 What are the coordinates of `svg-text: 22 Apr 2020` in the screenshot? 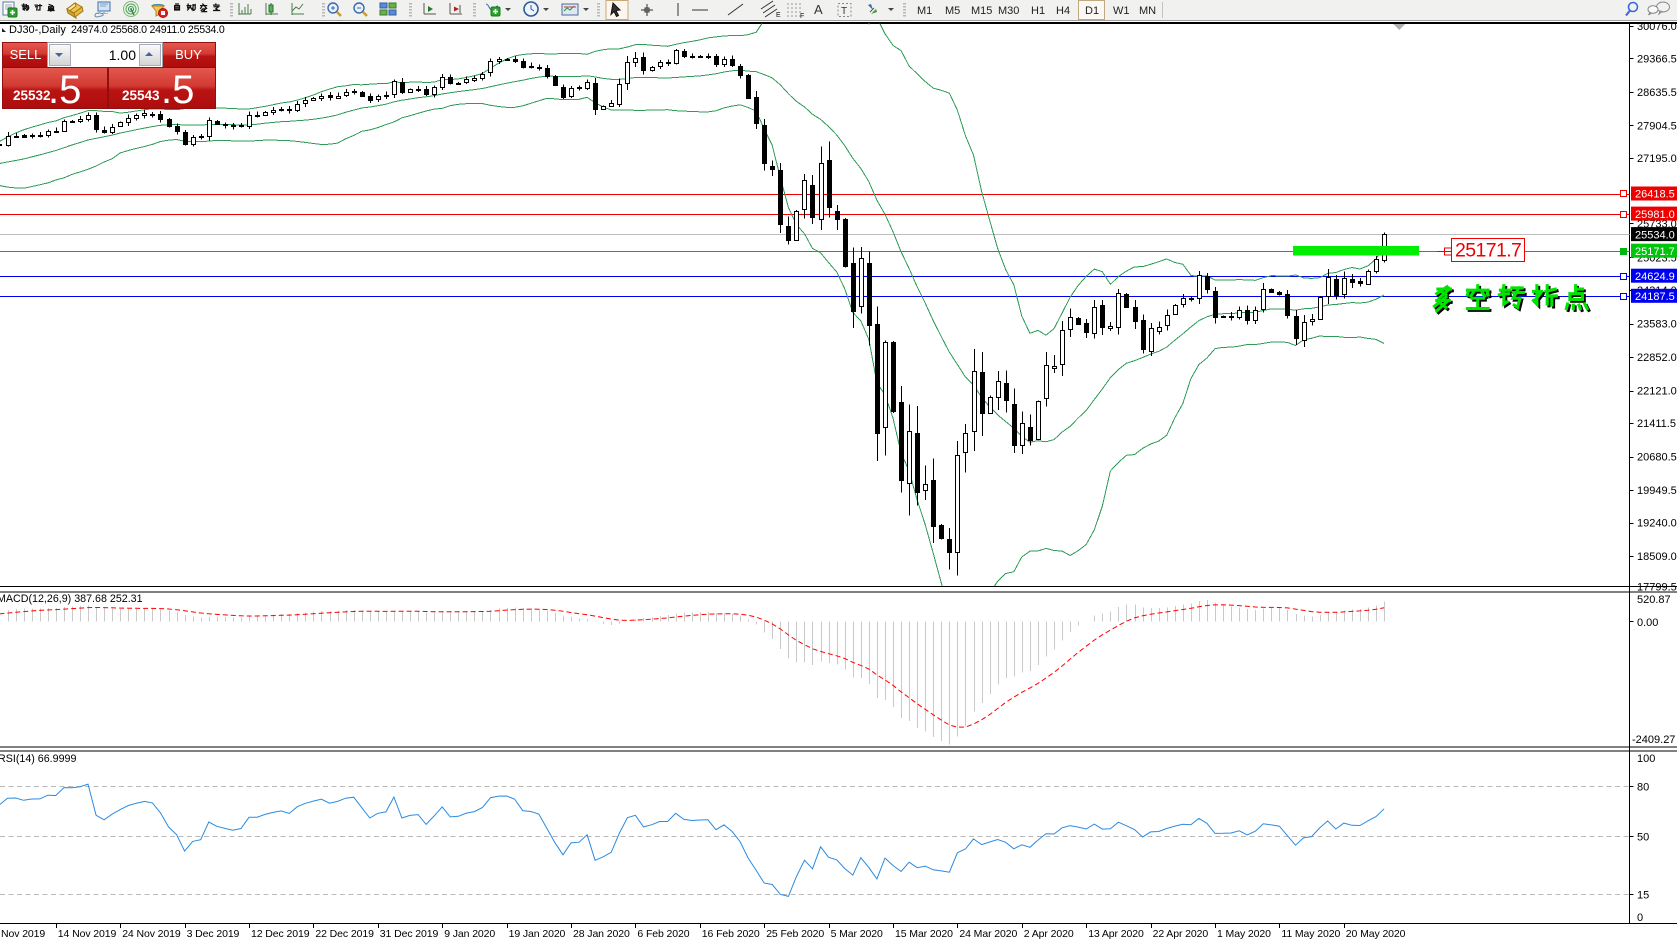 It's located at (1181, 934).